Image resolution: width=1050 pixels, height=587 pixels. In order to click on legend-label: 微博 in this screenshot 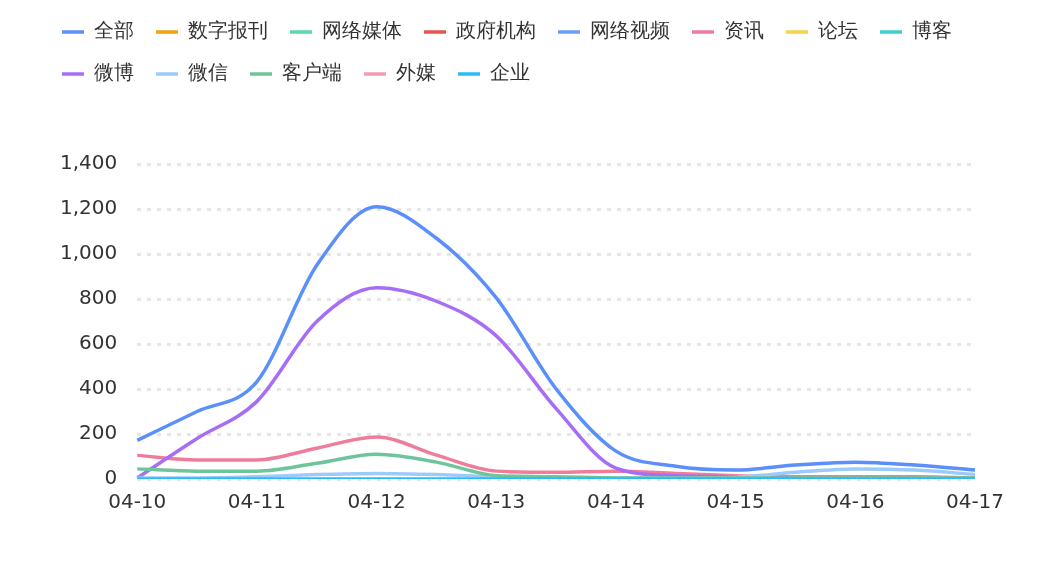, I will do `click(114, 72)`.